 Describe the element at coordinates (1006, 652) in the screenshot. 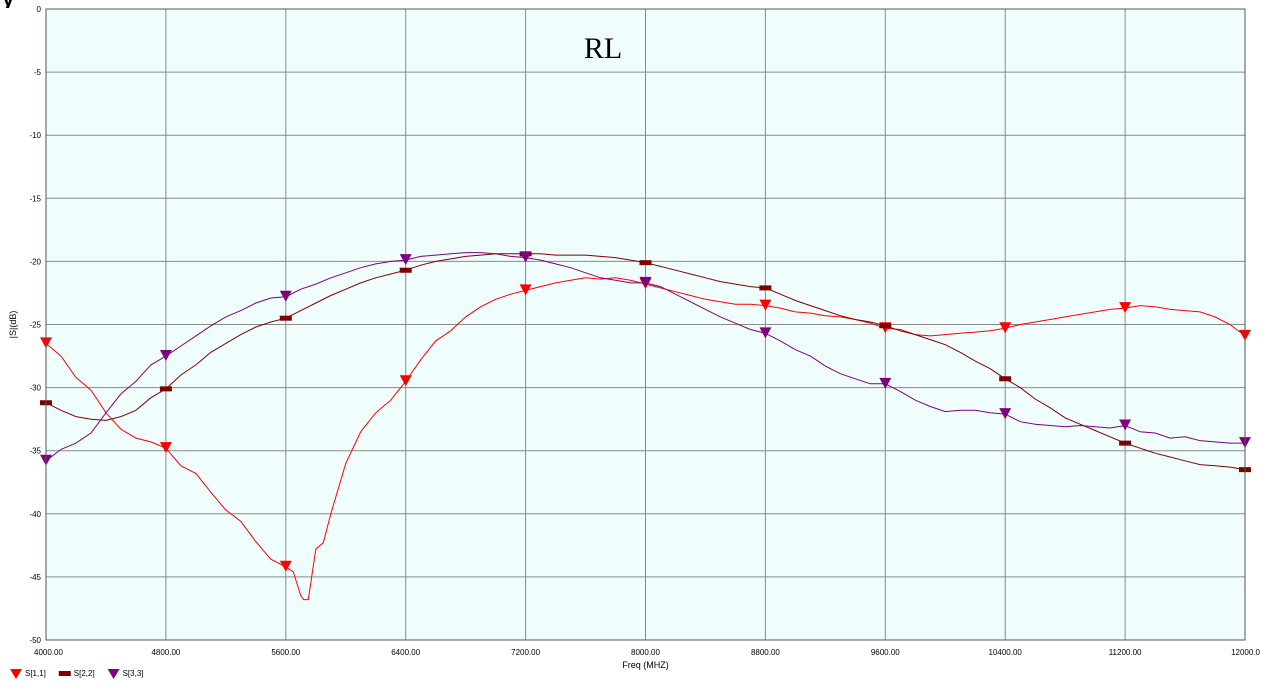

I see `x-tick-label: 10400.00` at that location.